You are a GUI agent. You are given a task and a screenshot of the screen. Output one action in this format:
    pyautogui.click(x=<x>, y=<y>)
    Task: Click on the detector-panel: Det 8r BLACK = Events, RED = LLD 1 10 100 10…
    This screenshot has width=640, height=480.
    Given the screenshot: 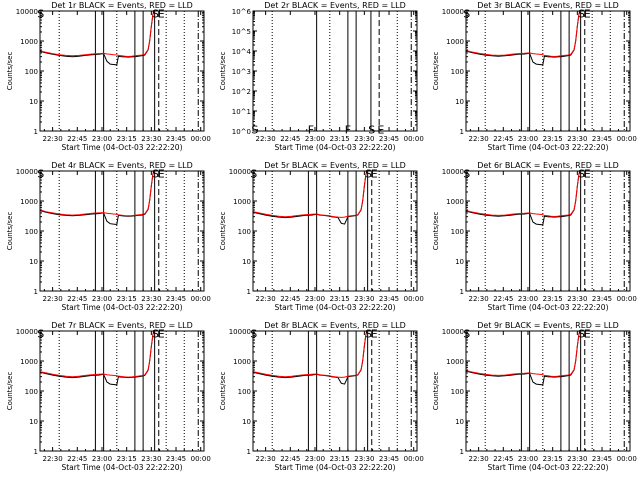 What is the action you would take?
    pyautogui.click(x=321, y=396)
    